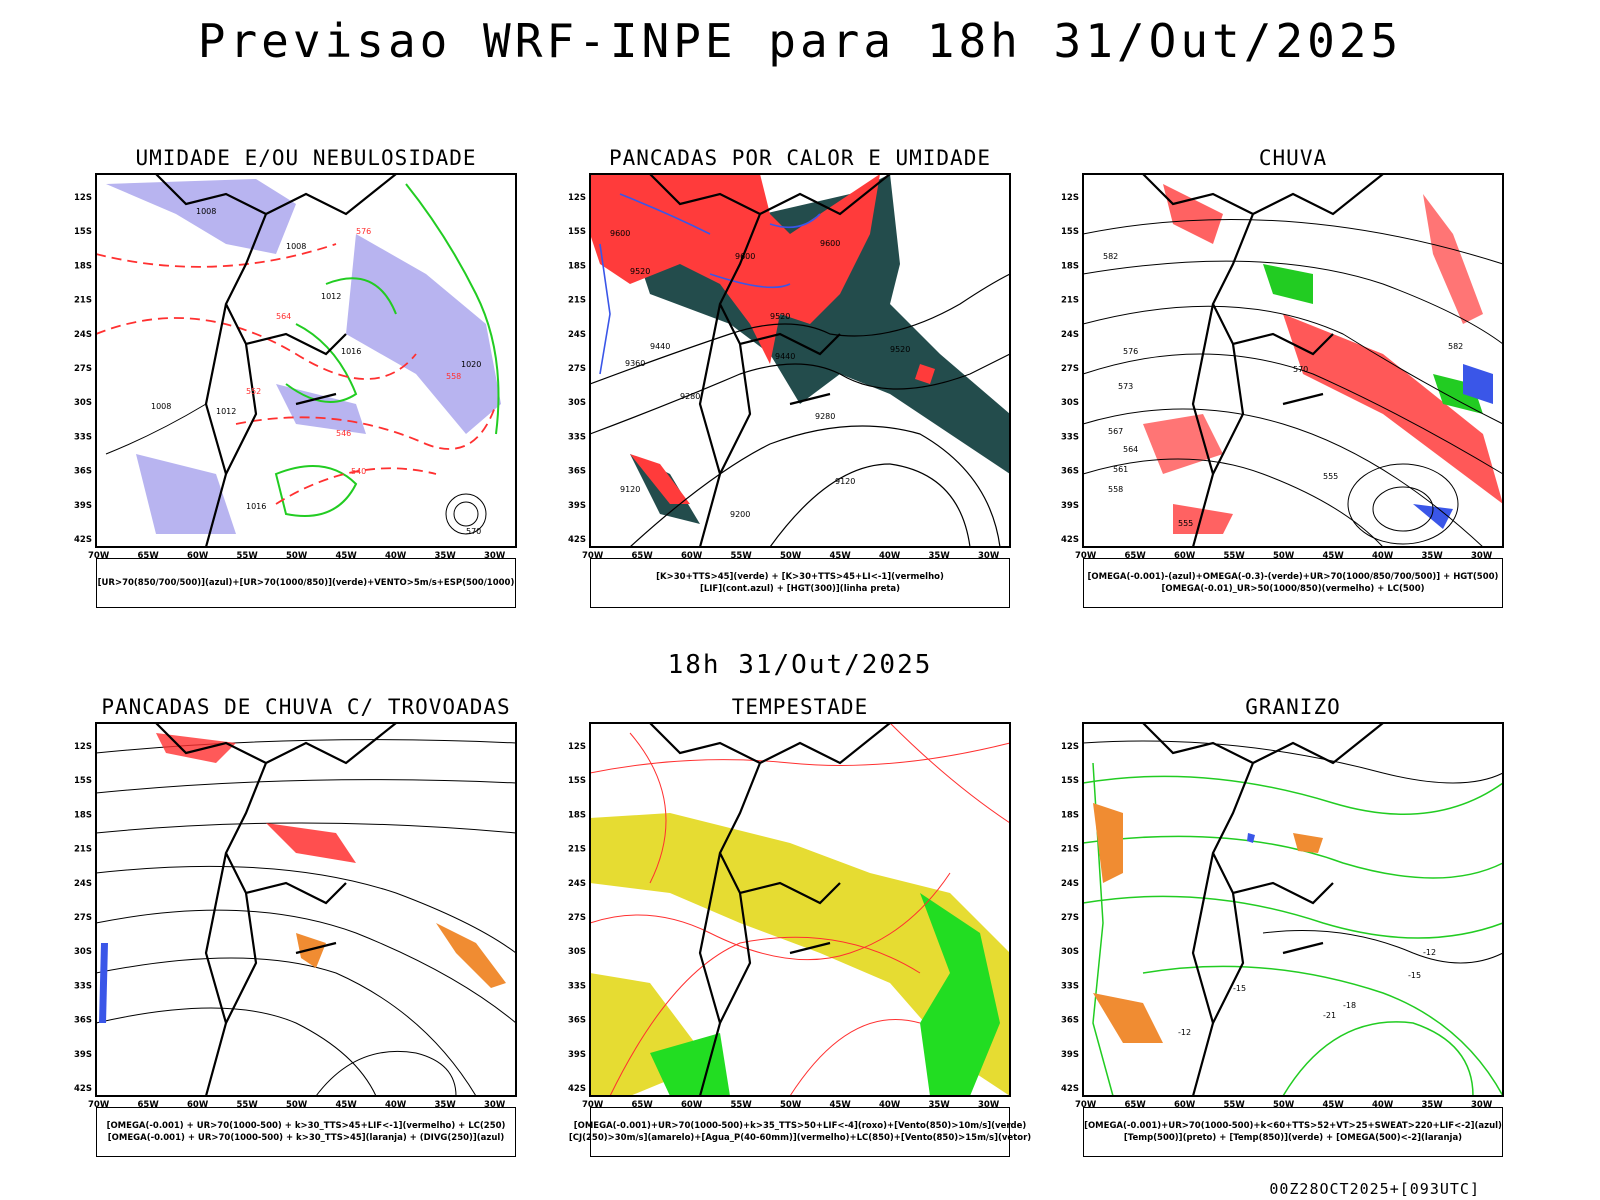 This screenshot has width=1600, height=1200. What do you see at coordinates (1330, 476) in the screenshot?
I see `contour-label: 555` at bounding box center [1330, 476].